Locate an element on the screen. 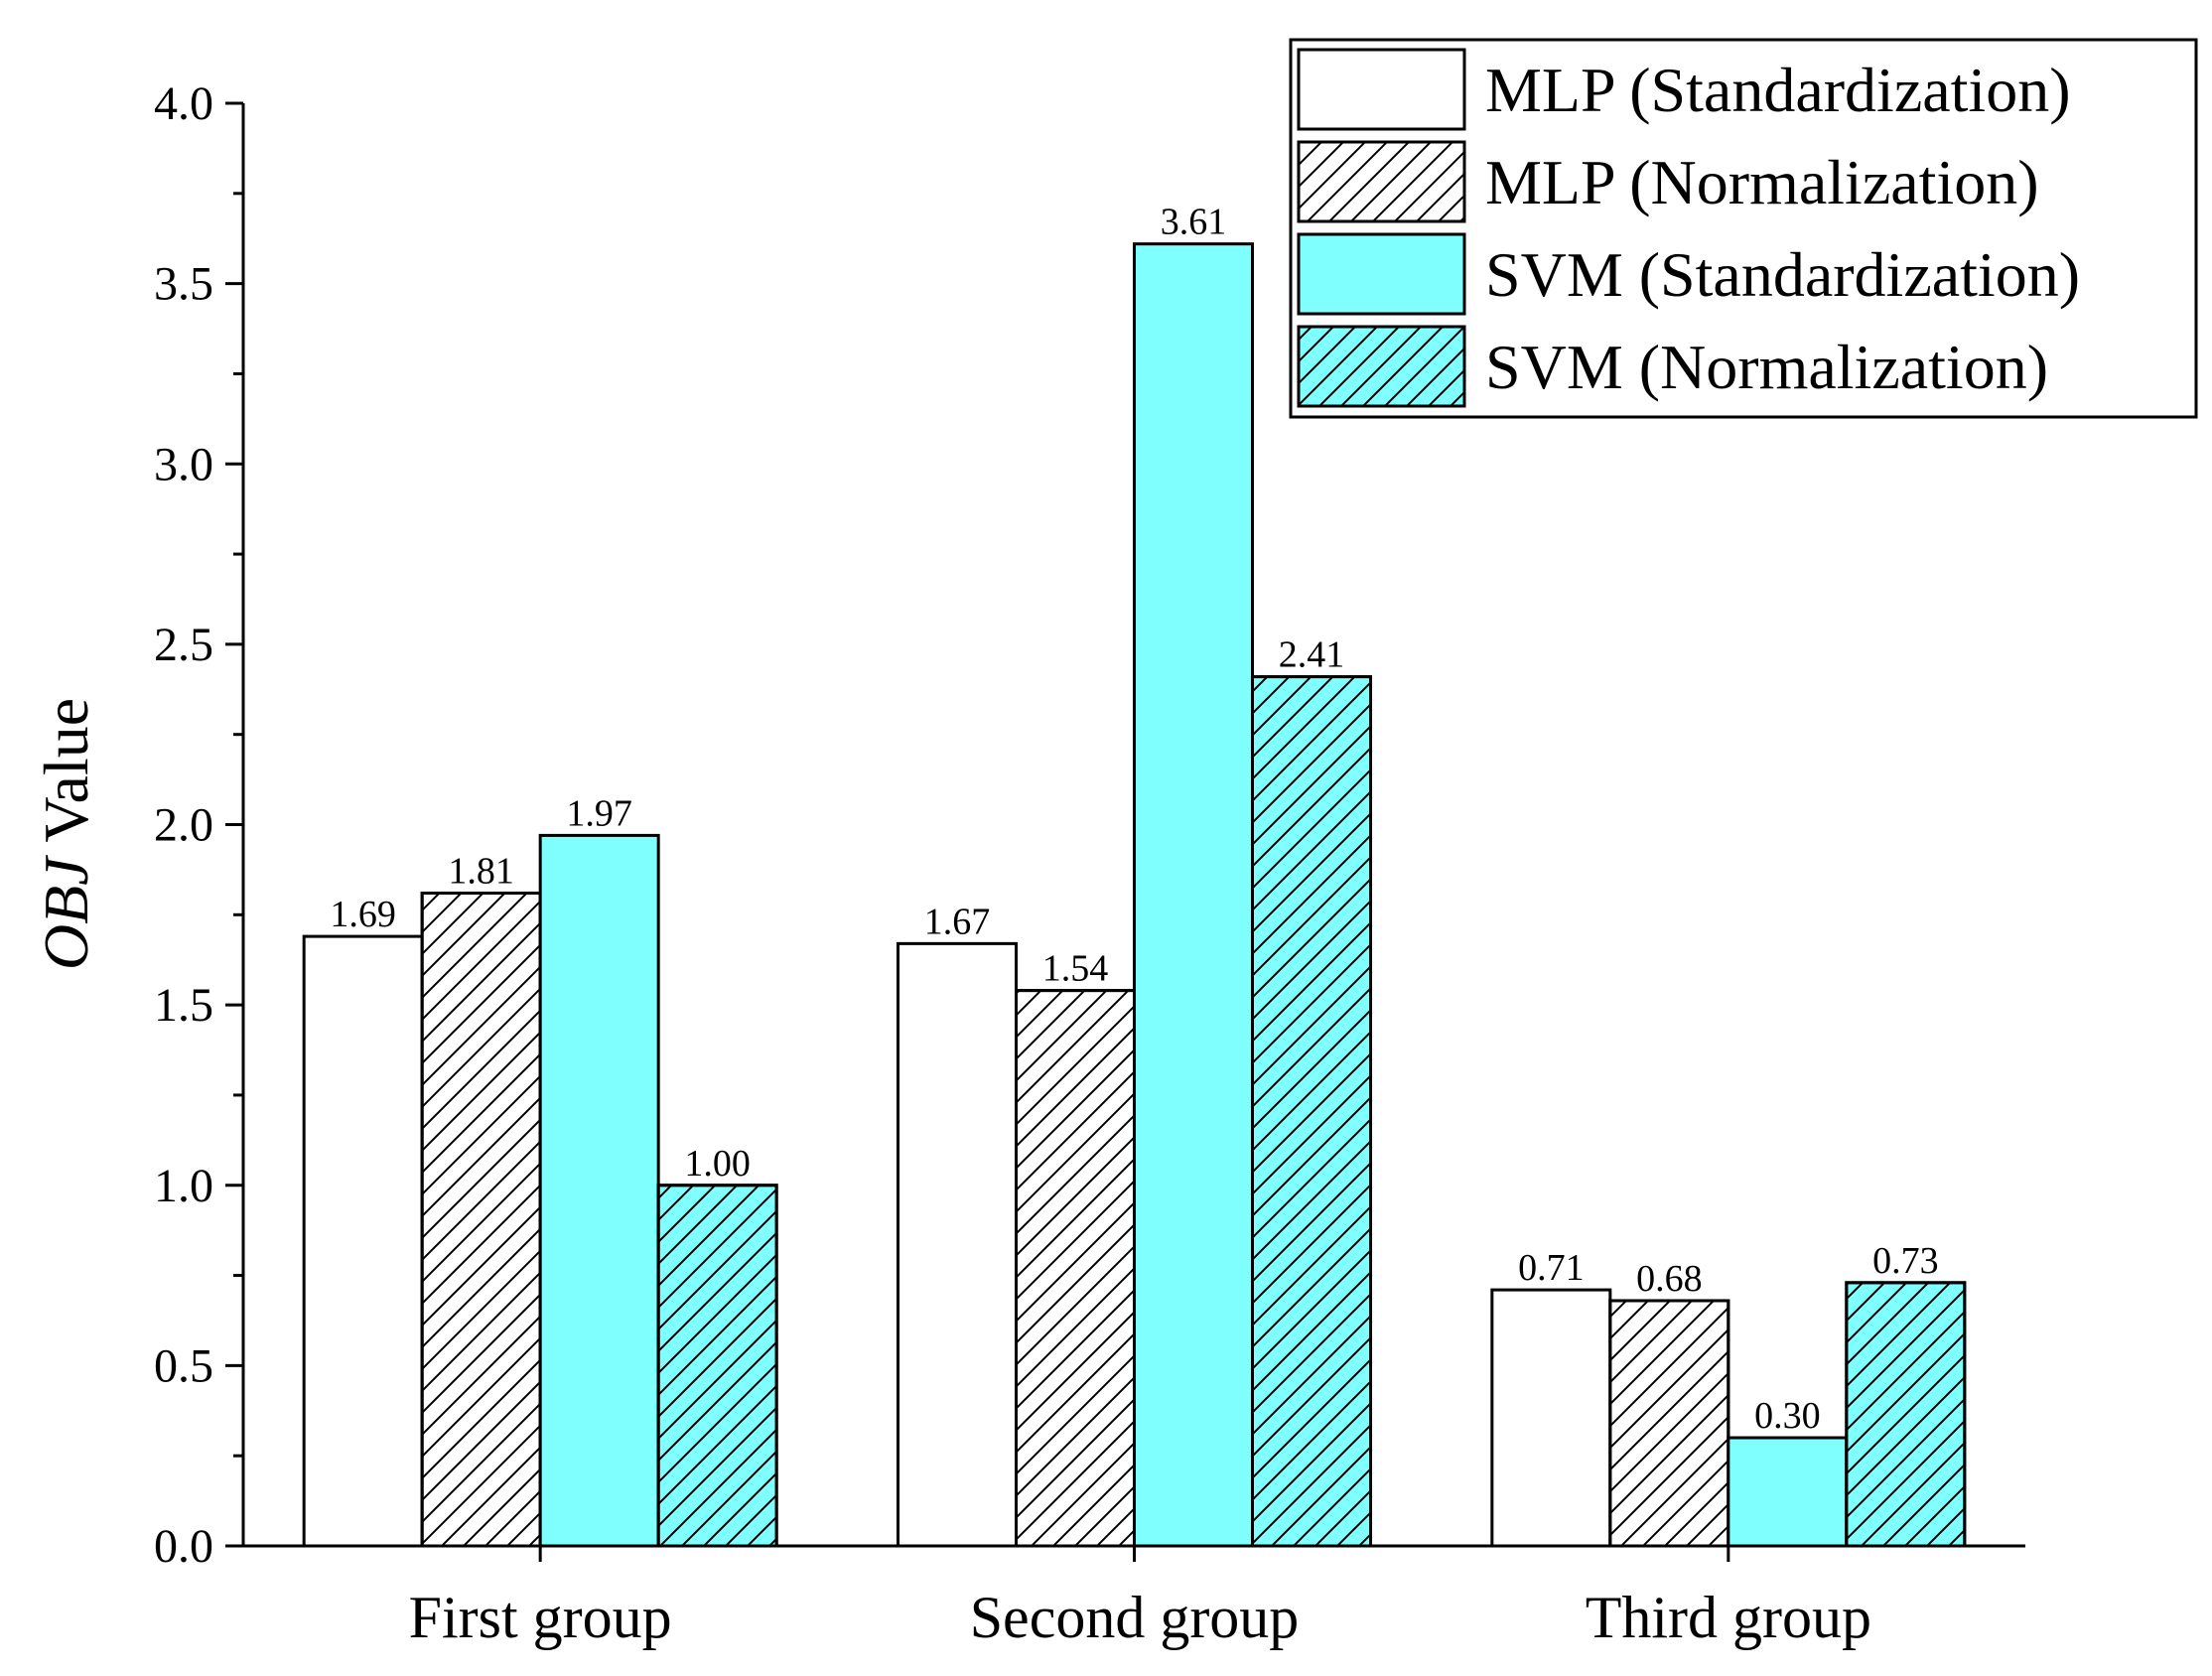 Image resolution: width=2212 pixels, height=1676 pixels. legend-swatch-hatch-svm-normalization is located at coordinates (1381, 366).